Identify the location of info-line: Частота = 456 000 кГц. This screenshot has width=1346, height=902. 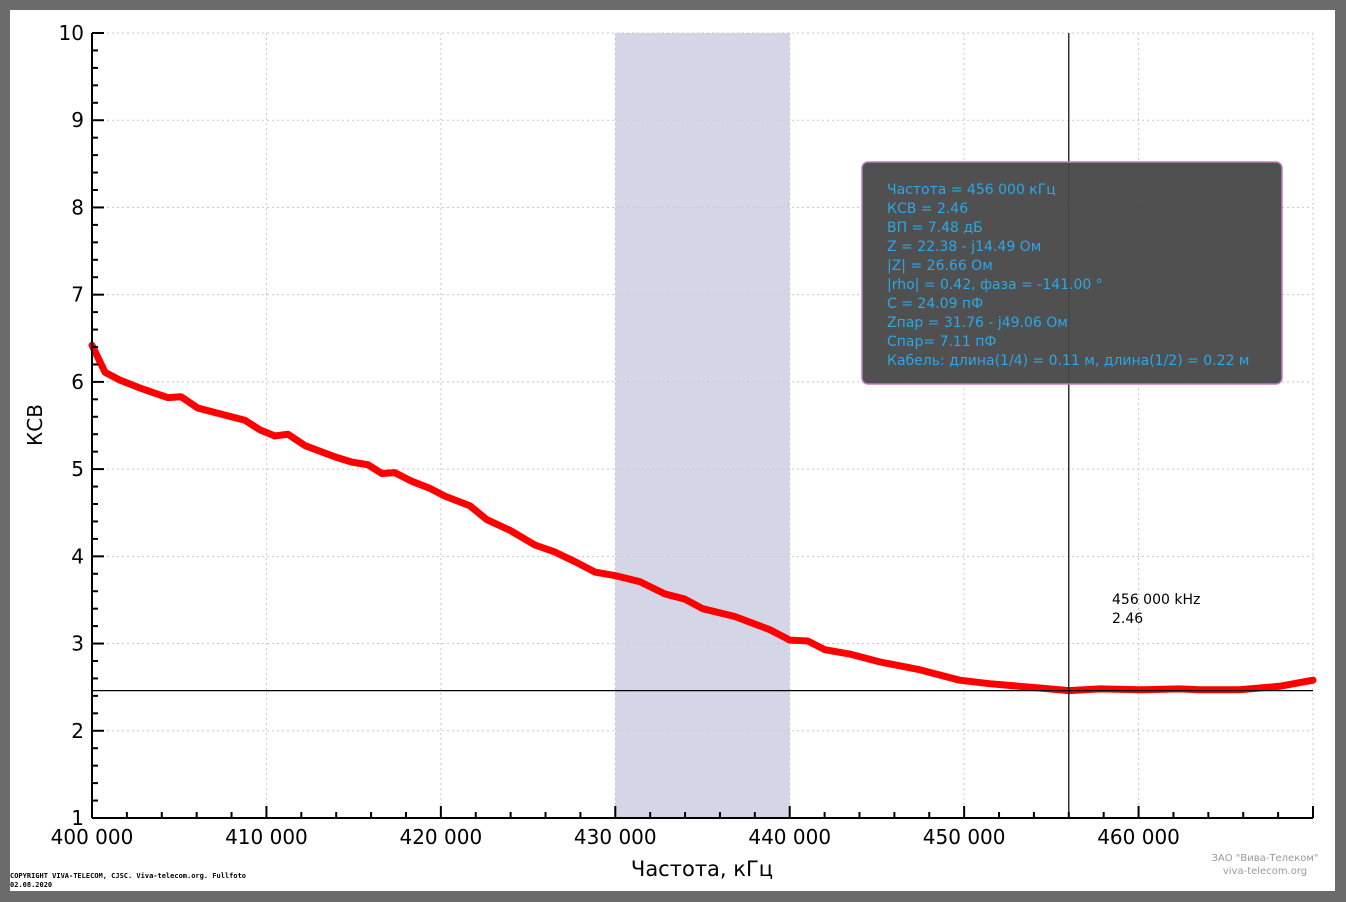
(971, 190).